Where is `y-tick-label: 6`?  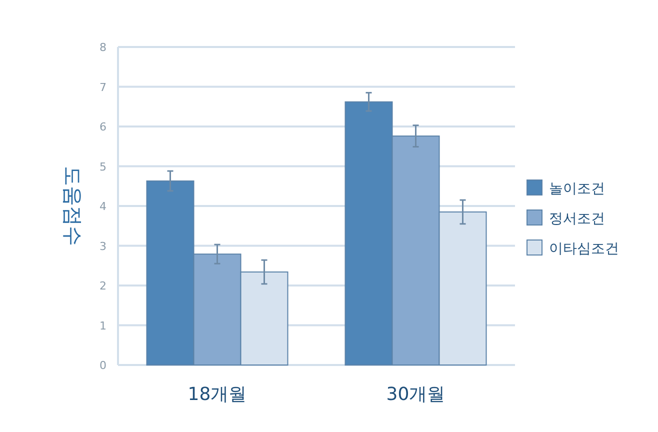
y-tick-label: 6 is located at coordinates (103, 127).